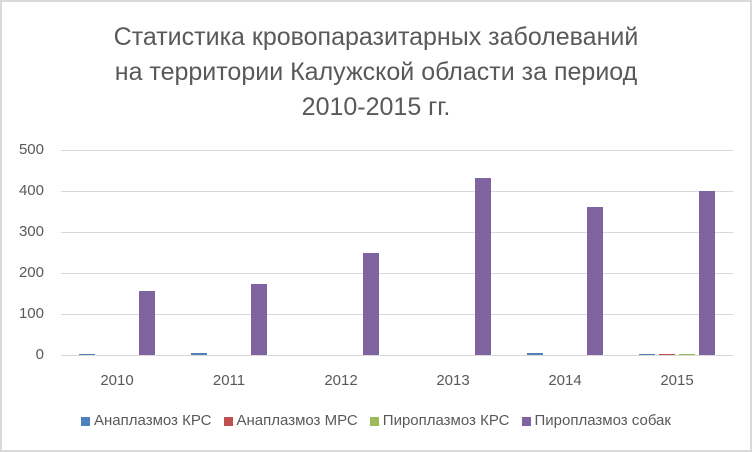 The width and height of the screenshot is (752, 452). I want to click on y-tick-label: 300, so click(31, 231).